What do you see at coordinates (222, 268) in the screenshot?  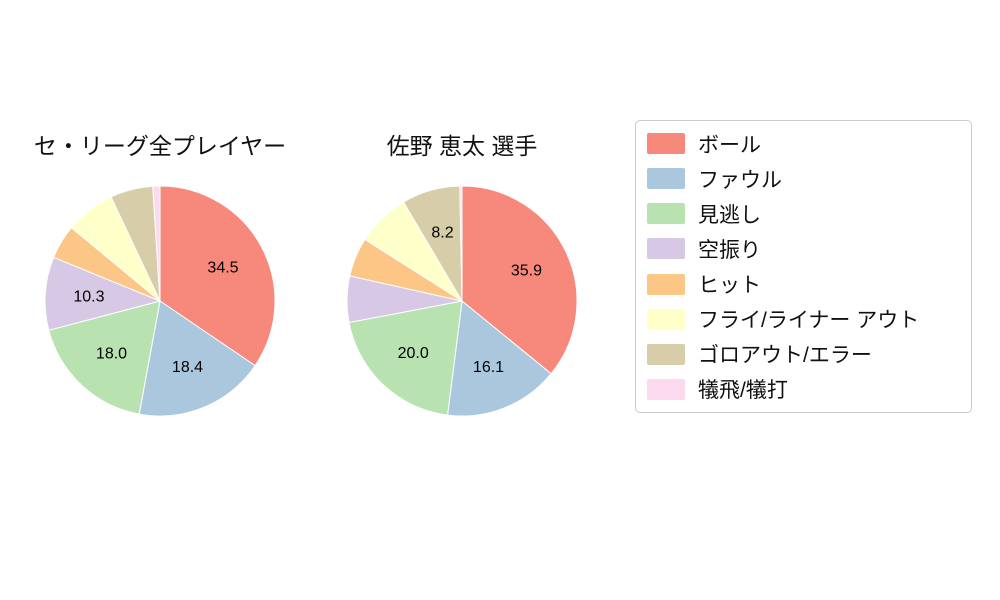 I see `slice-value-label-ball: 34.5` at bounding box center [222, 268].